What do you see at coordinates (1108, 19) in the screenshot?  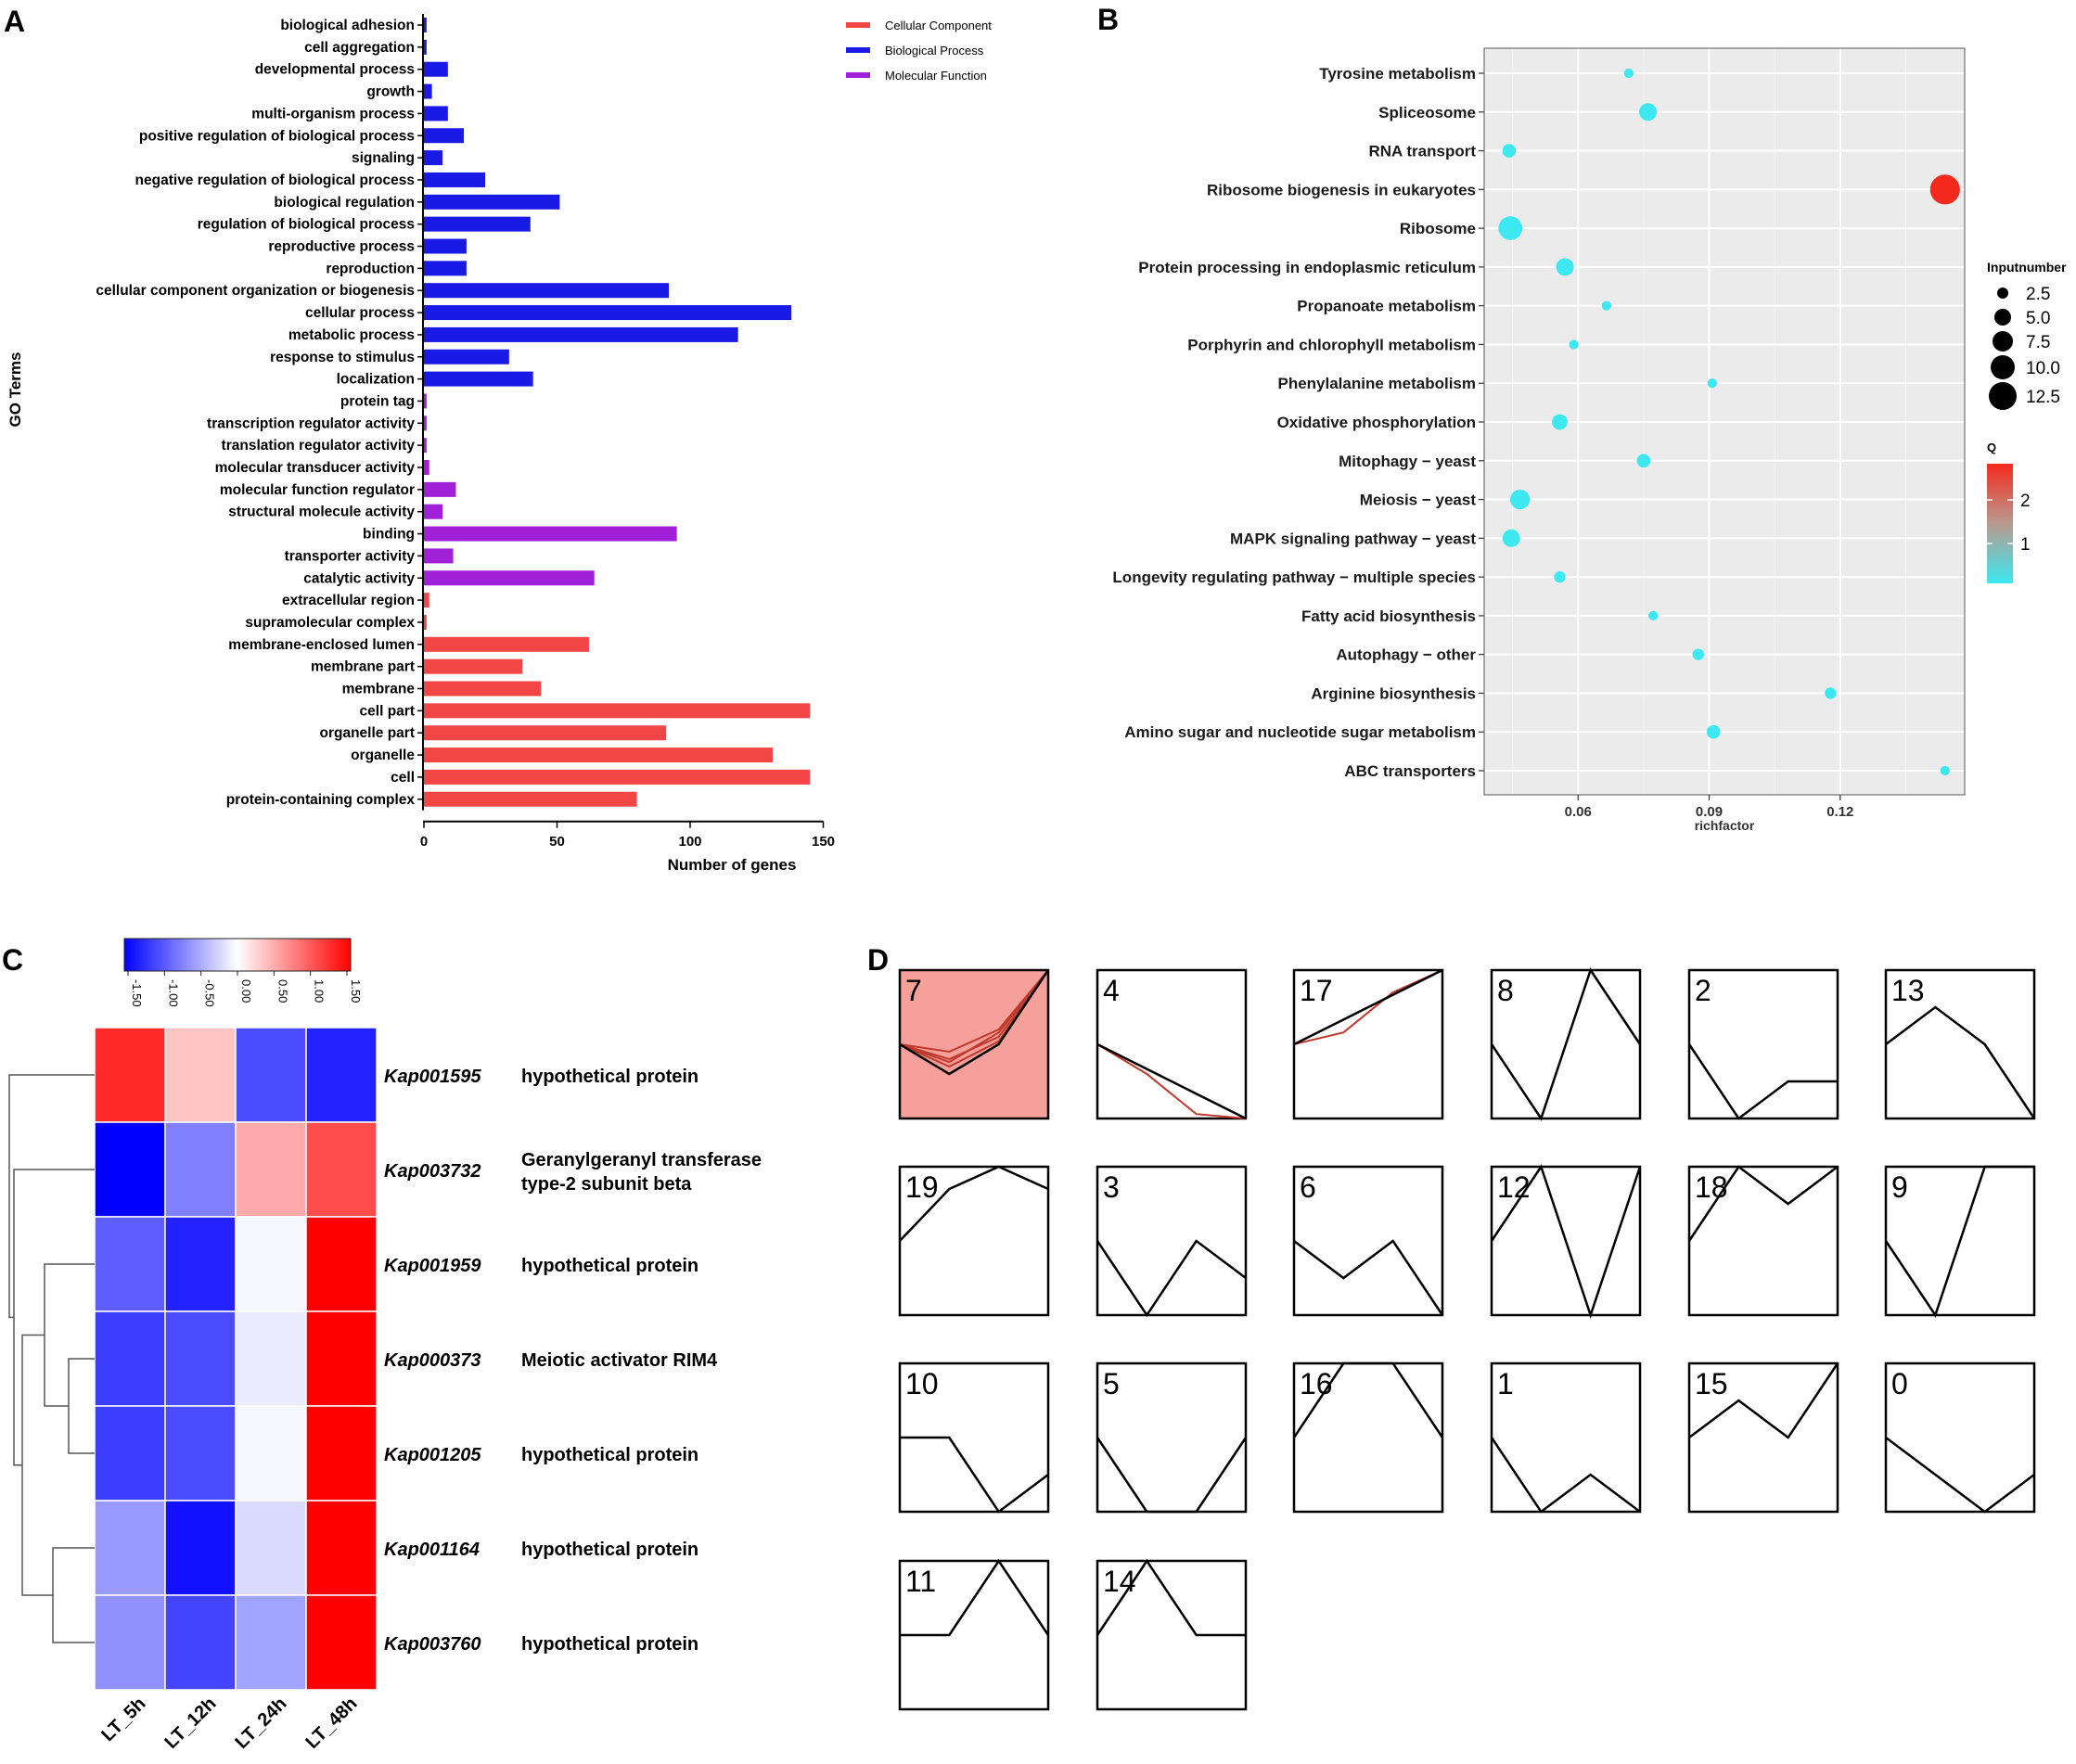 I see `panel-label-b: B` at bounding box center [1108, 19].